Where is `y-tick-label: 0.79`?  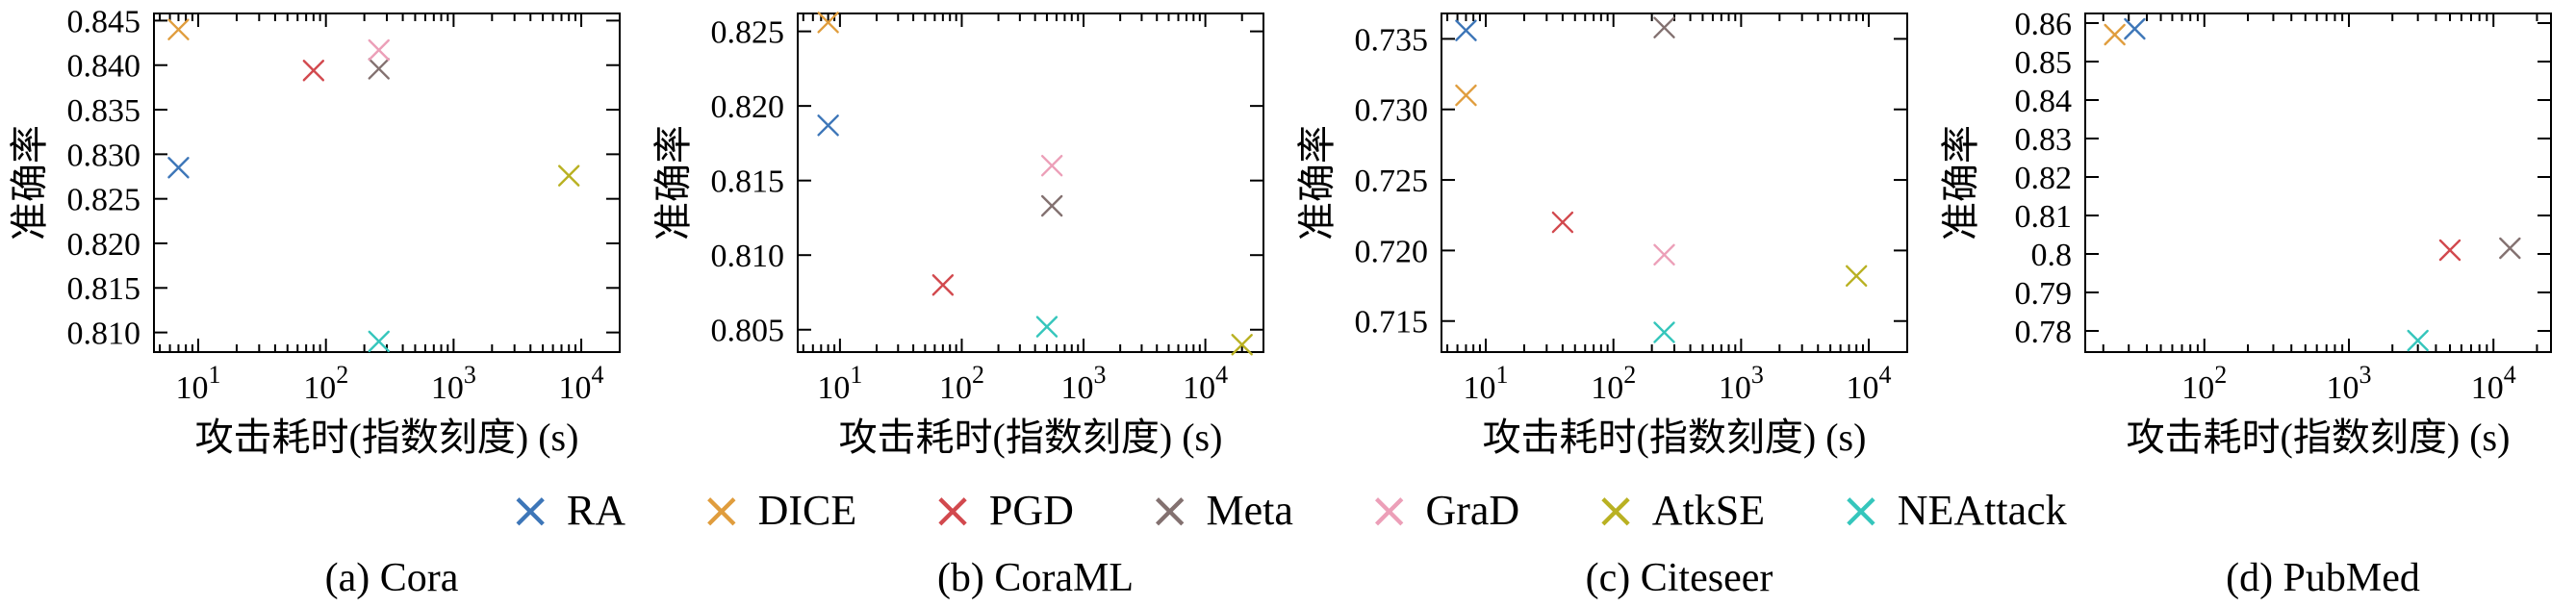 y-tick-label: 0.79 is located at coordinates (2044, 294).